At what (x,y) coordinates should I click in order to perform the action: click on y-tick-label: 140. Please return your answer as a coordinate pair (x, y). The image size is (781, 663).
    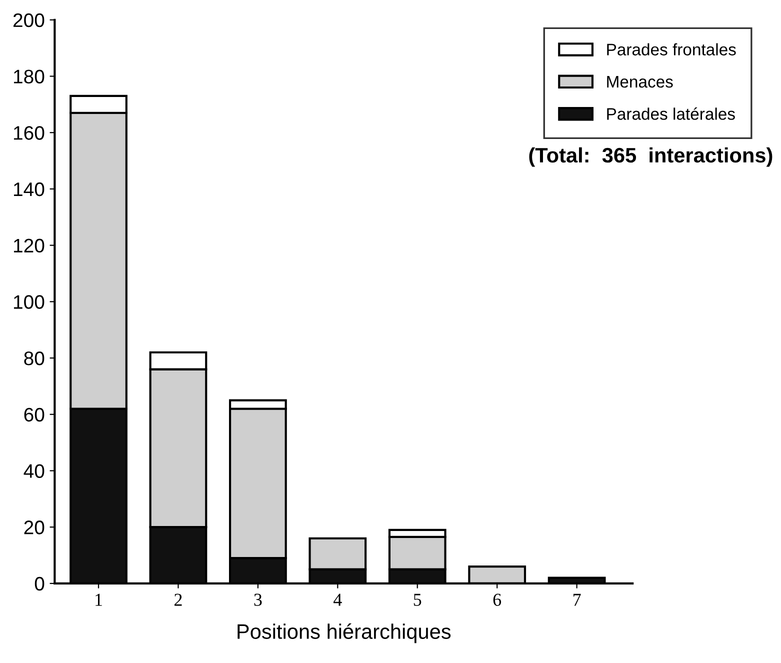
    Looking at the image, I should click on (29, 189).